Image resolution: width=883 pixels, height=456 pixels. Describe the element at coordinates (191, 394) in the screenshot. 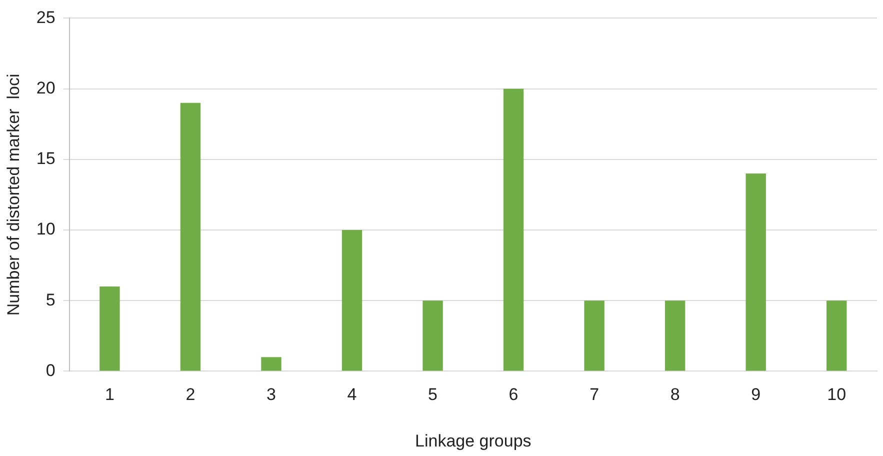

I see `x-tick-label: 2` at that location.